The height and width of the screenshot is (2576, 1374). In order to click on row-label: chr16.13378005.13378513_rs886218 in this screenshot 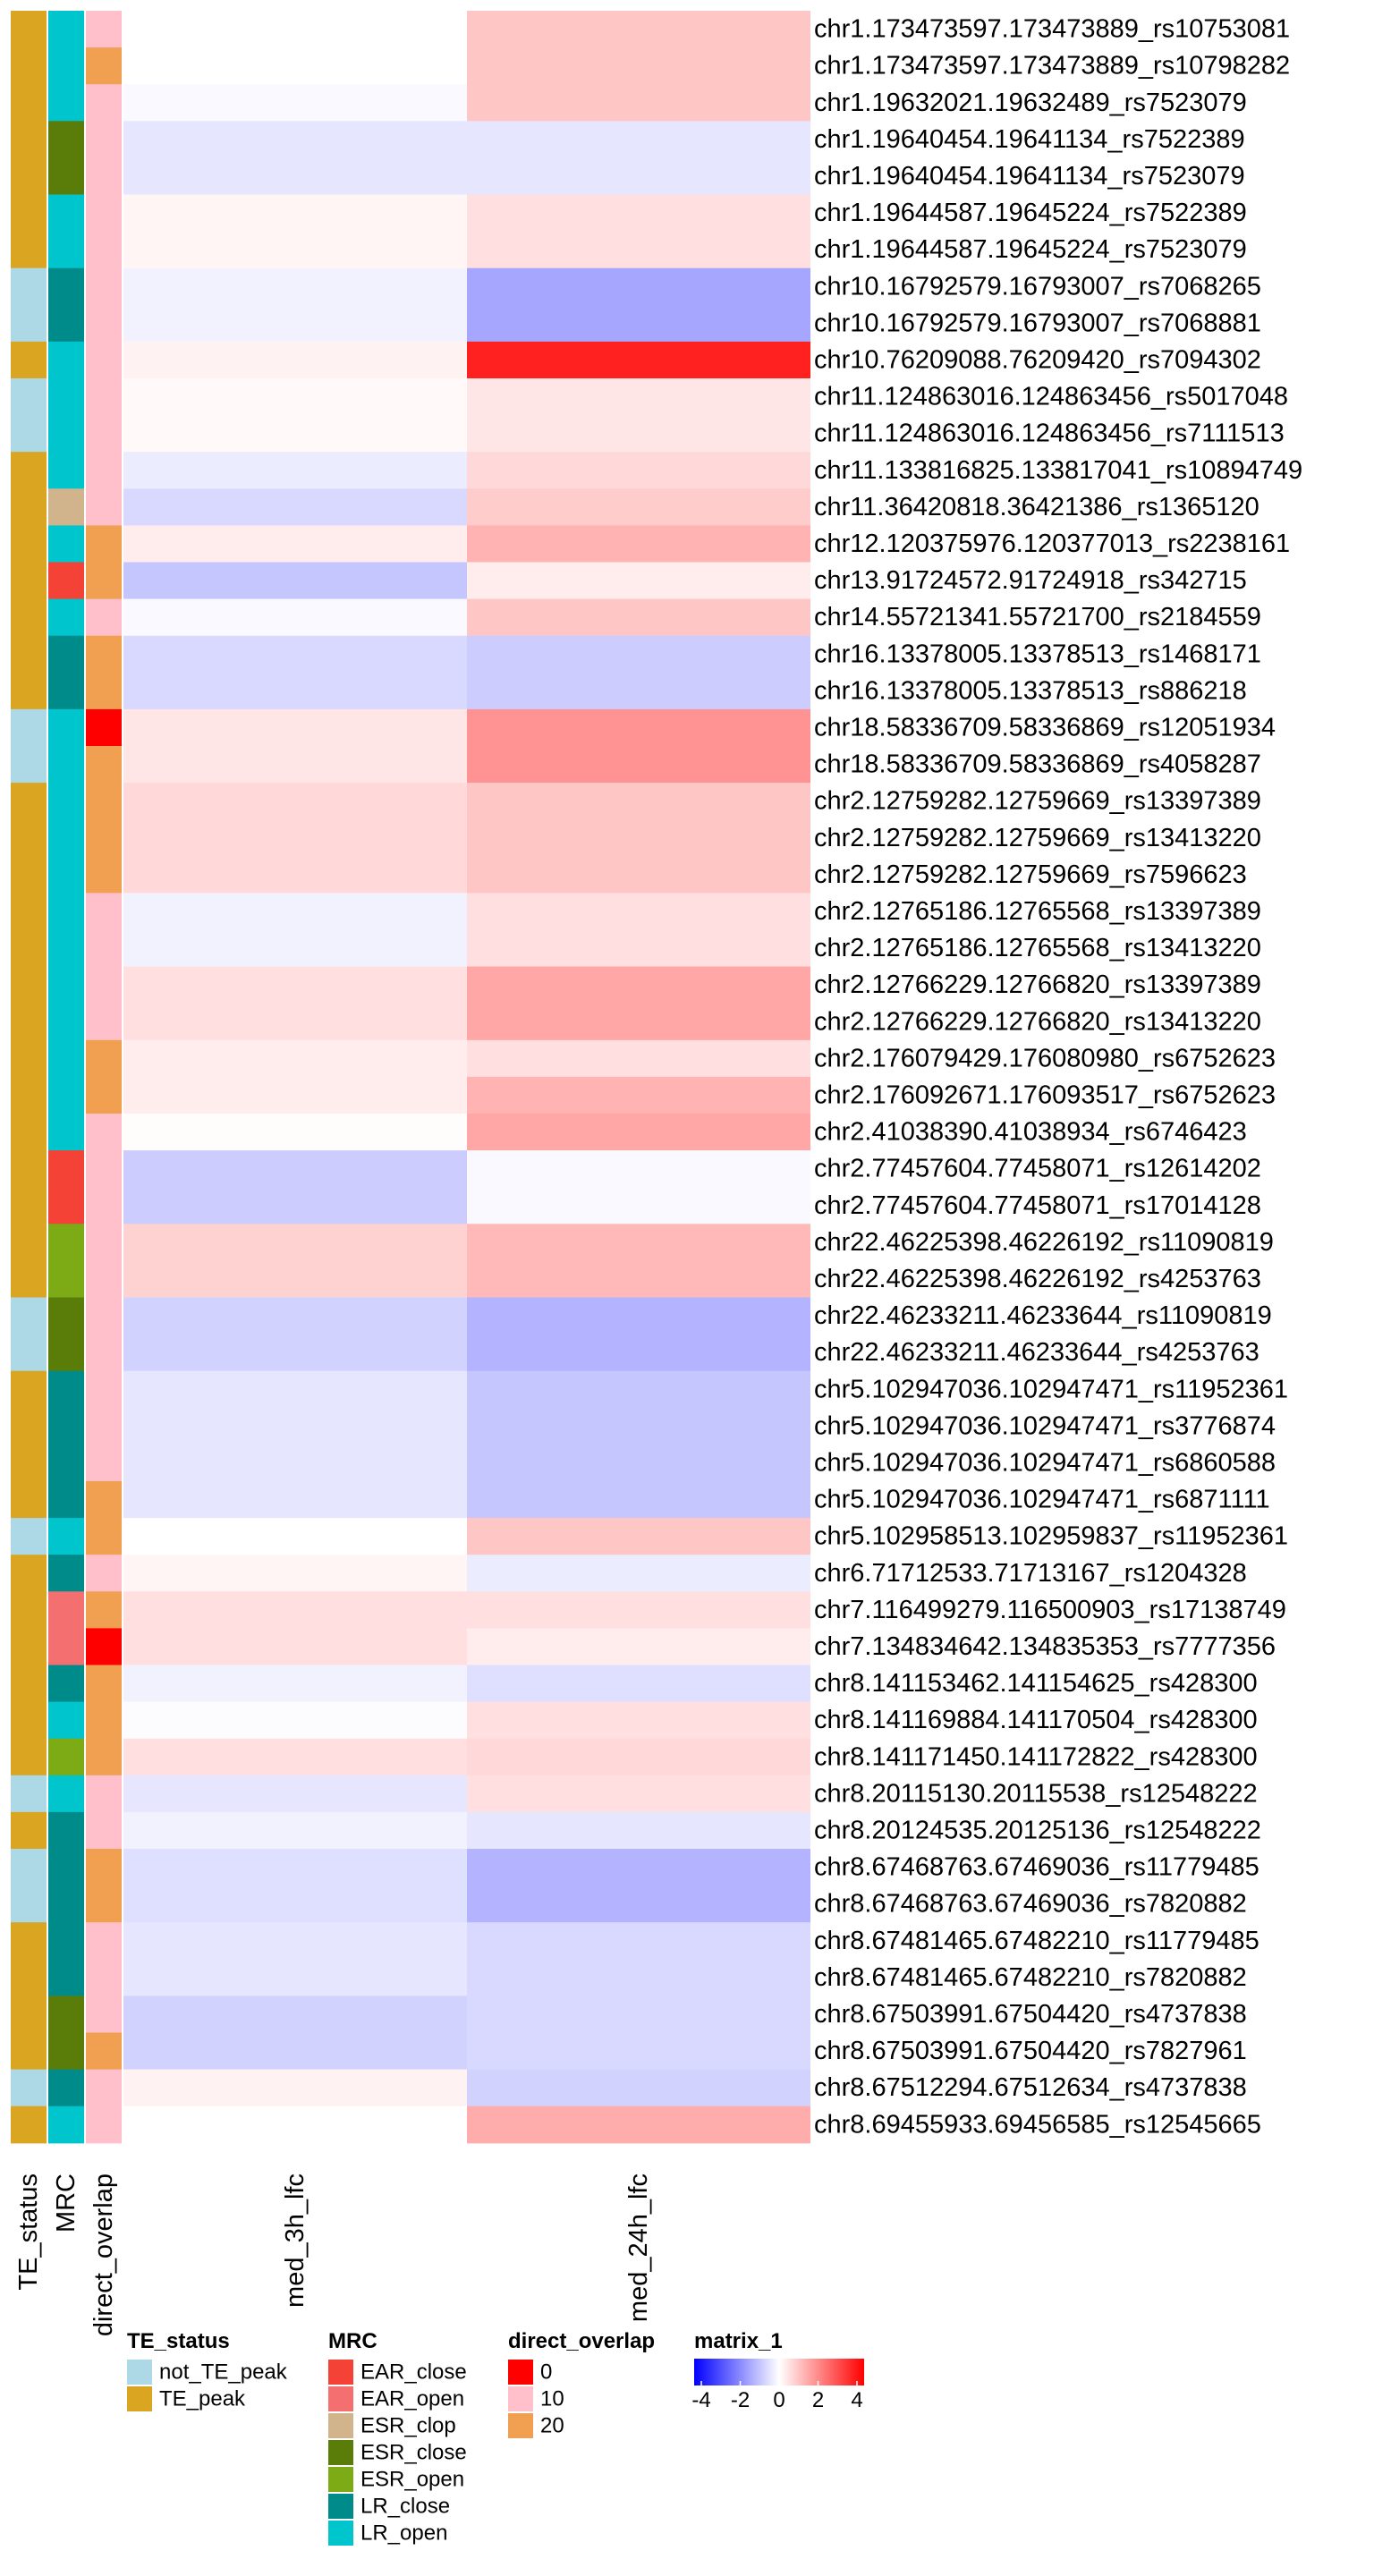, I will do `click(1030, 690)`.